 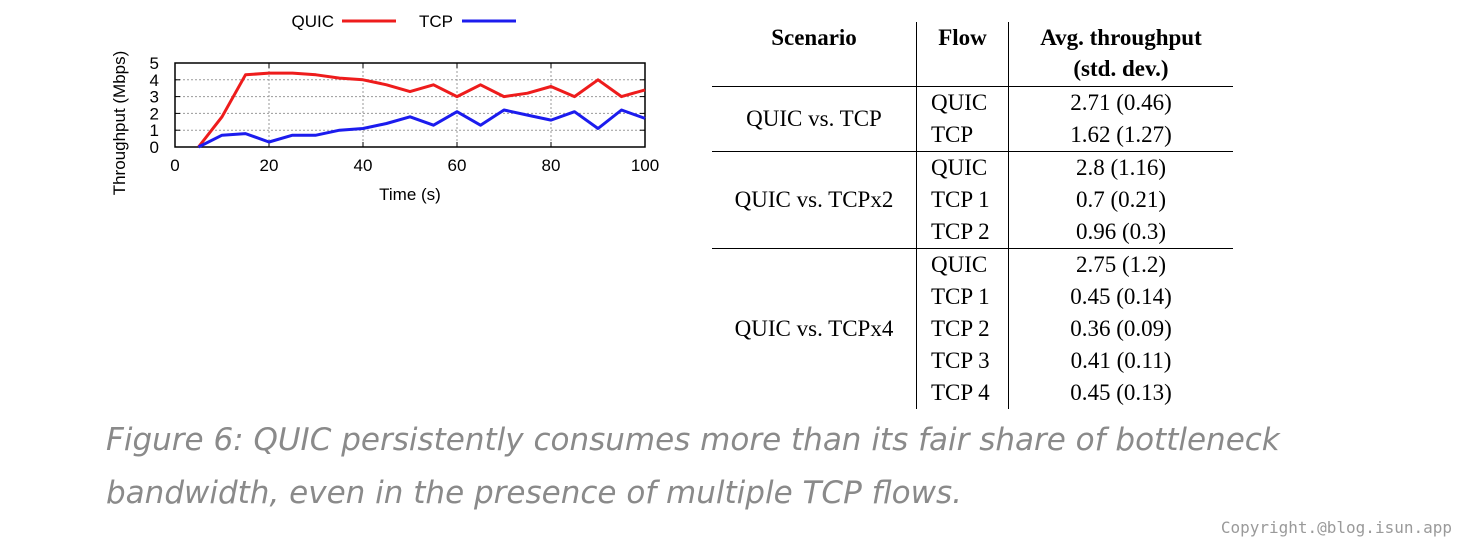 I want to click on x-tick-label: 20, so click(x=269, y=165).